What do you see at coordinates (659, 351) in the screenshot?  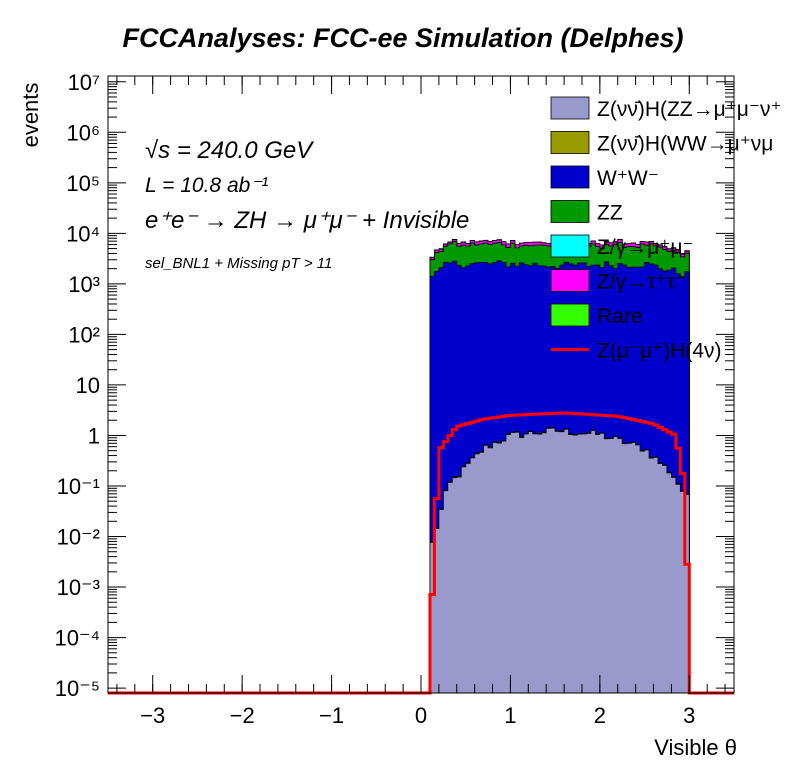 I see `legend-label: Z(μ⁻μ⁺)H(4ν)` at bounding box center [659, 351].